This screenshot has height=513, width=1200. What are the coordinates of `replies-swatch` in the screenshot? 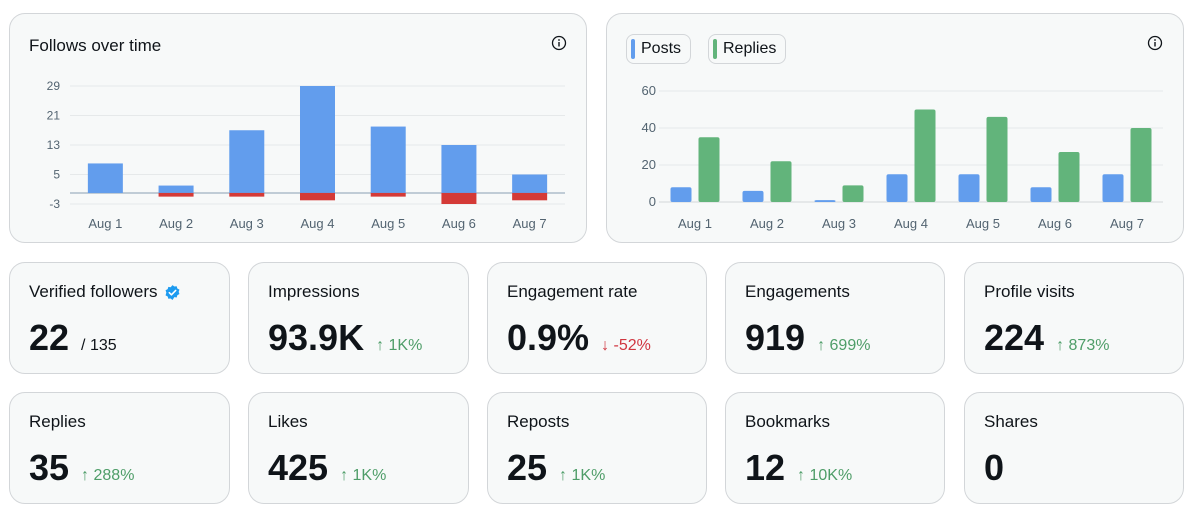 It's located at (715, 49).